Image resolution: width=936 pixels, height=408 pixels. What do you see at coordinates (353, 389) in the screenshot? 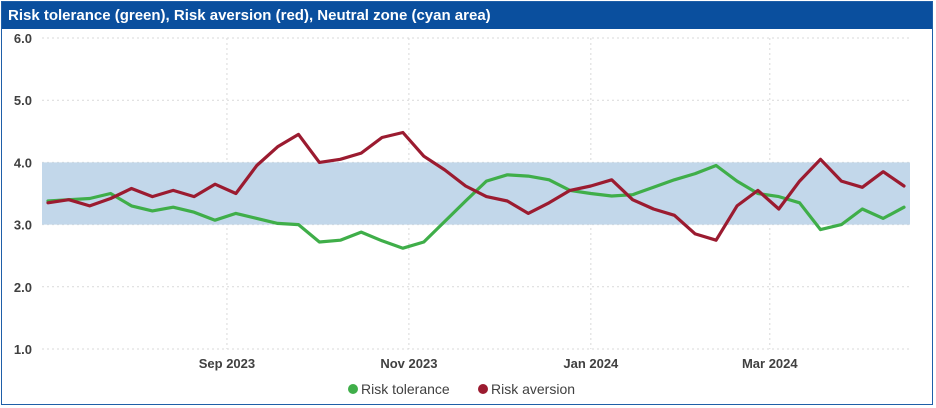
I see `legend-marker-risk-tolerance` at bounding box center [353, 389].